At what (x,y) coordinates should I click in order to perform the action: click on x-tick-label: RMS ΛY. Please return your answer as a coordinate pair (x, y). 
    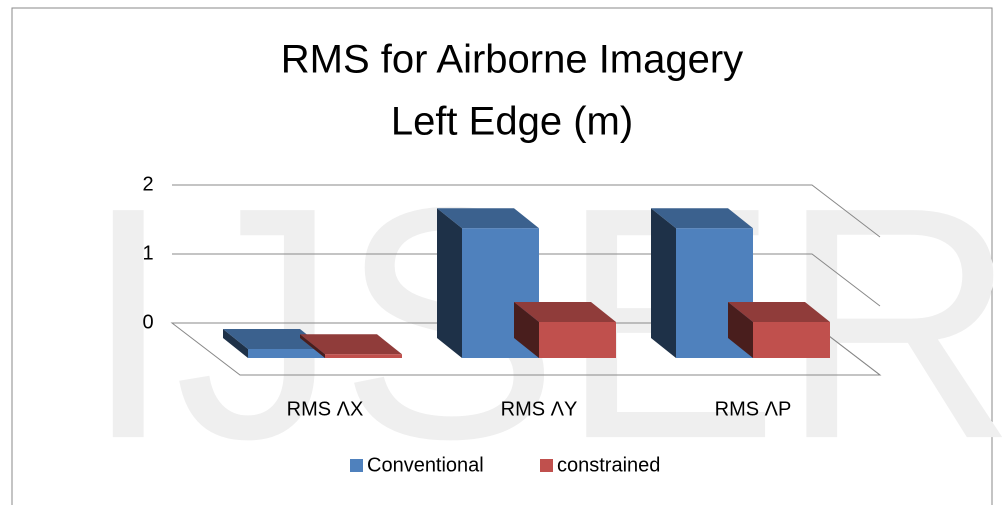
    Looking at the image, I should click on (539, 409).